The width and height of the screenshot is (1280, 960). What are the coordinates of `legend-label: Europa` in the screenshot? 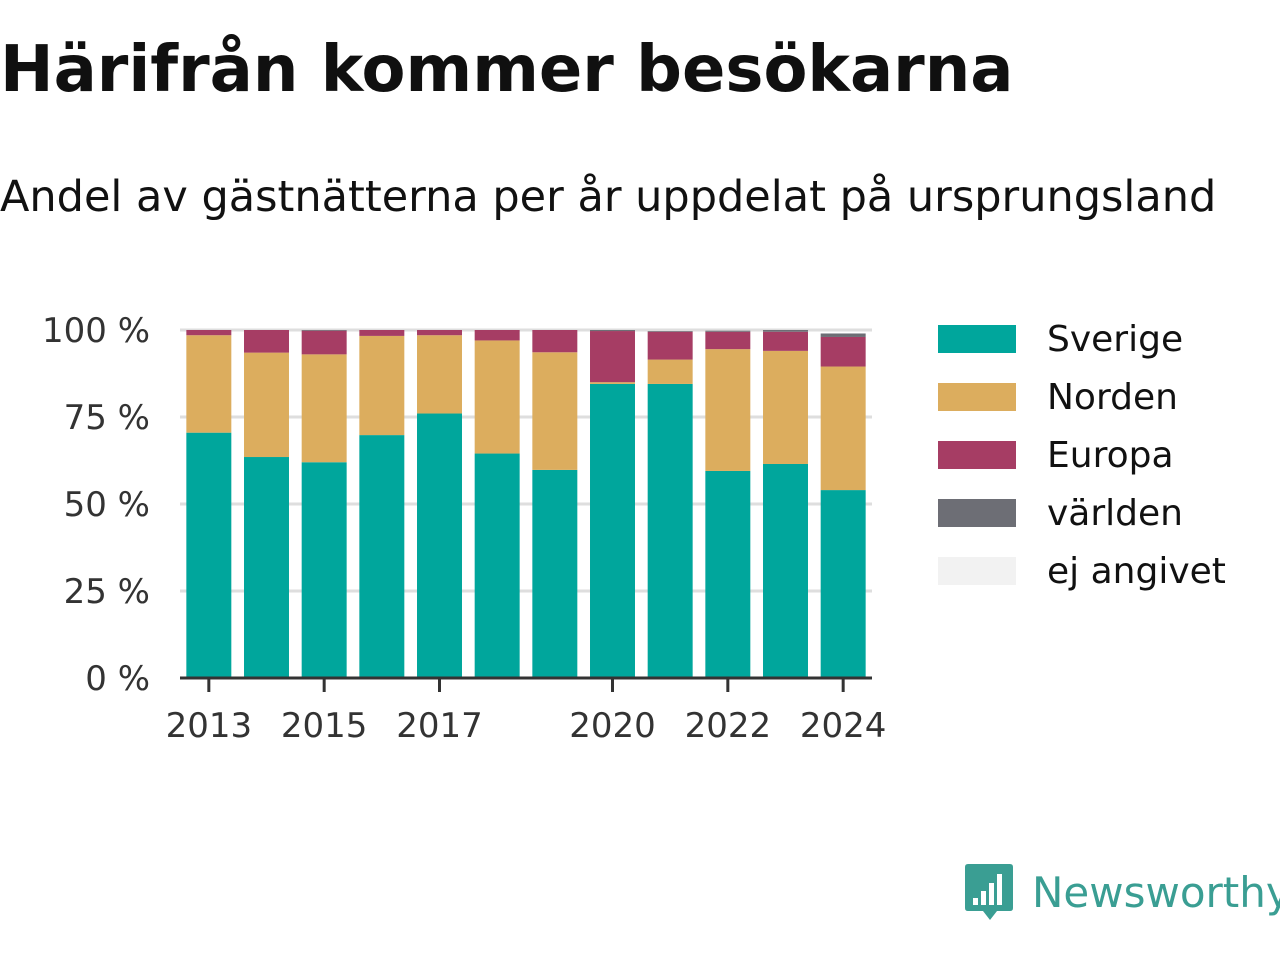 It's located at (1110, 455).